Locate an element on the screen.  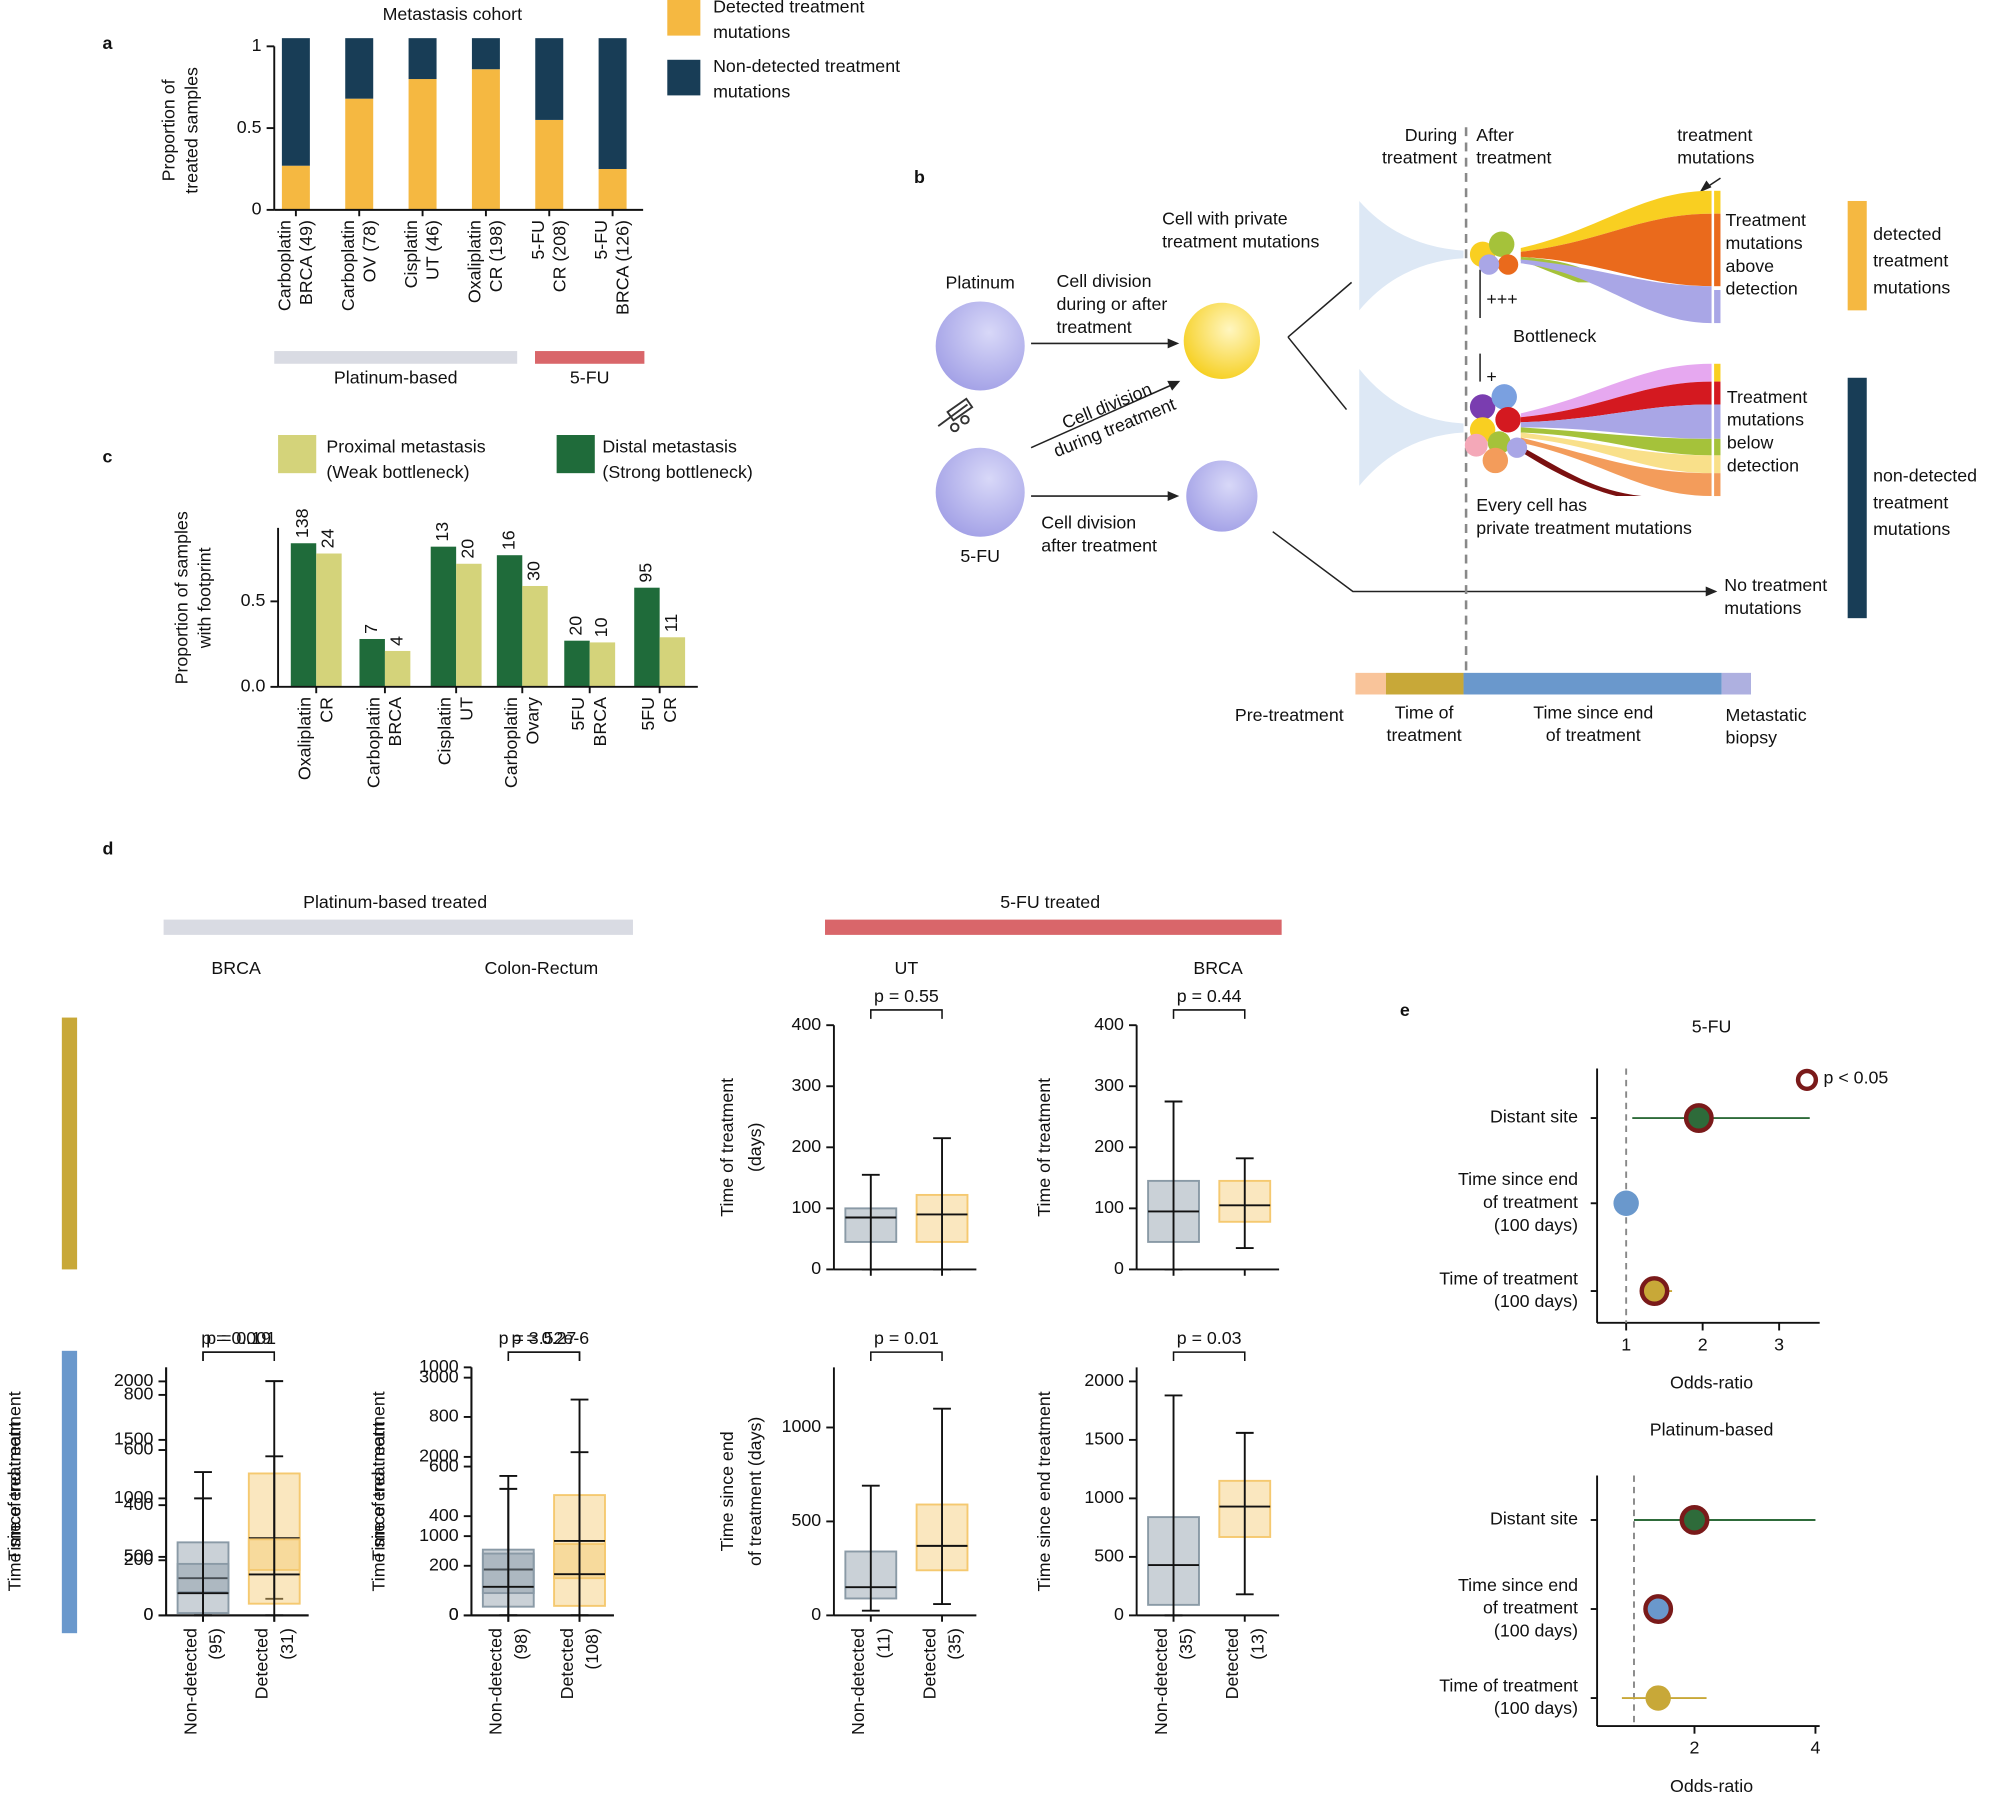
diagram-label: detected is located at coordinates (1907, 234).